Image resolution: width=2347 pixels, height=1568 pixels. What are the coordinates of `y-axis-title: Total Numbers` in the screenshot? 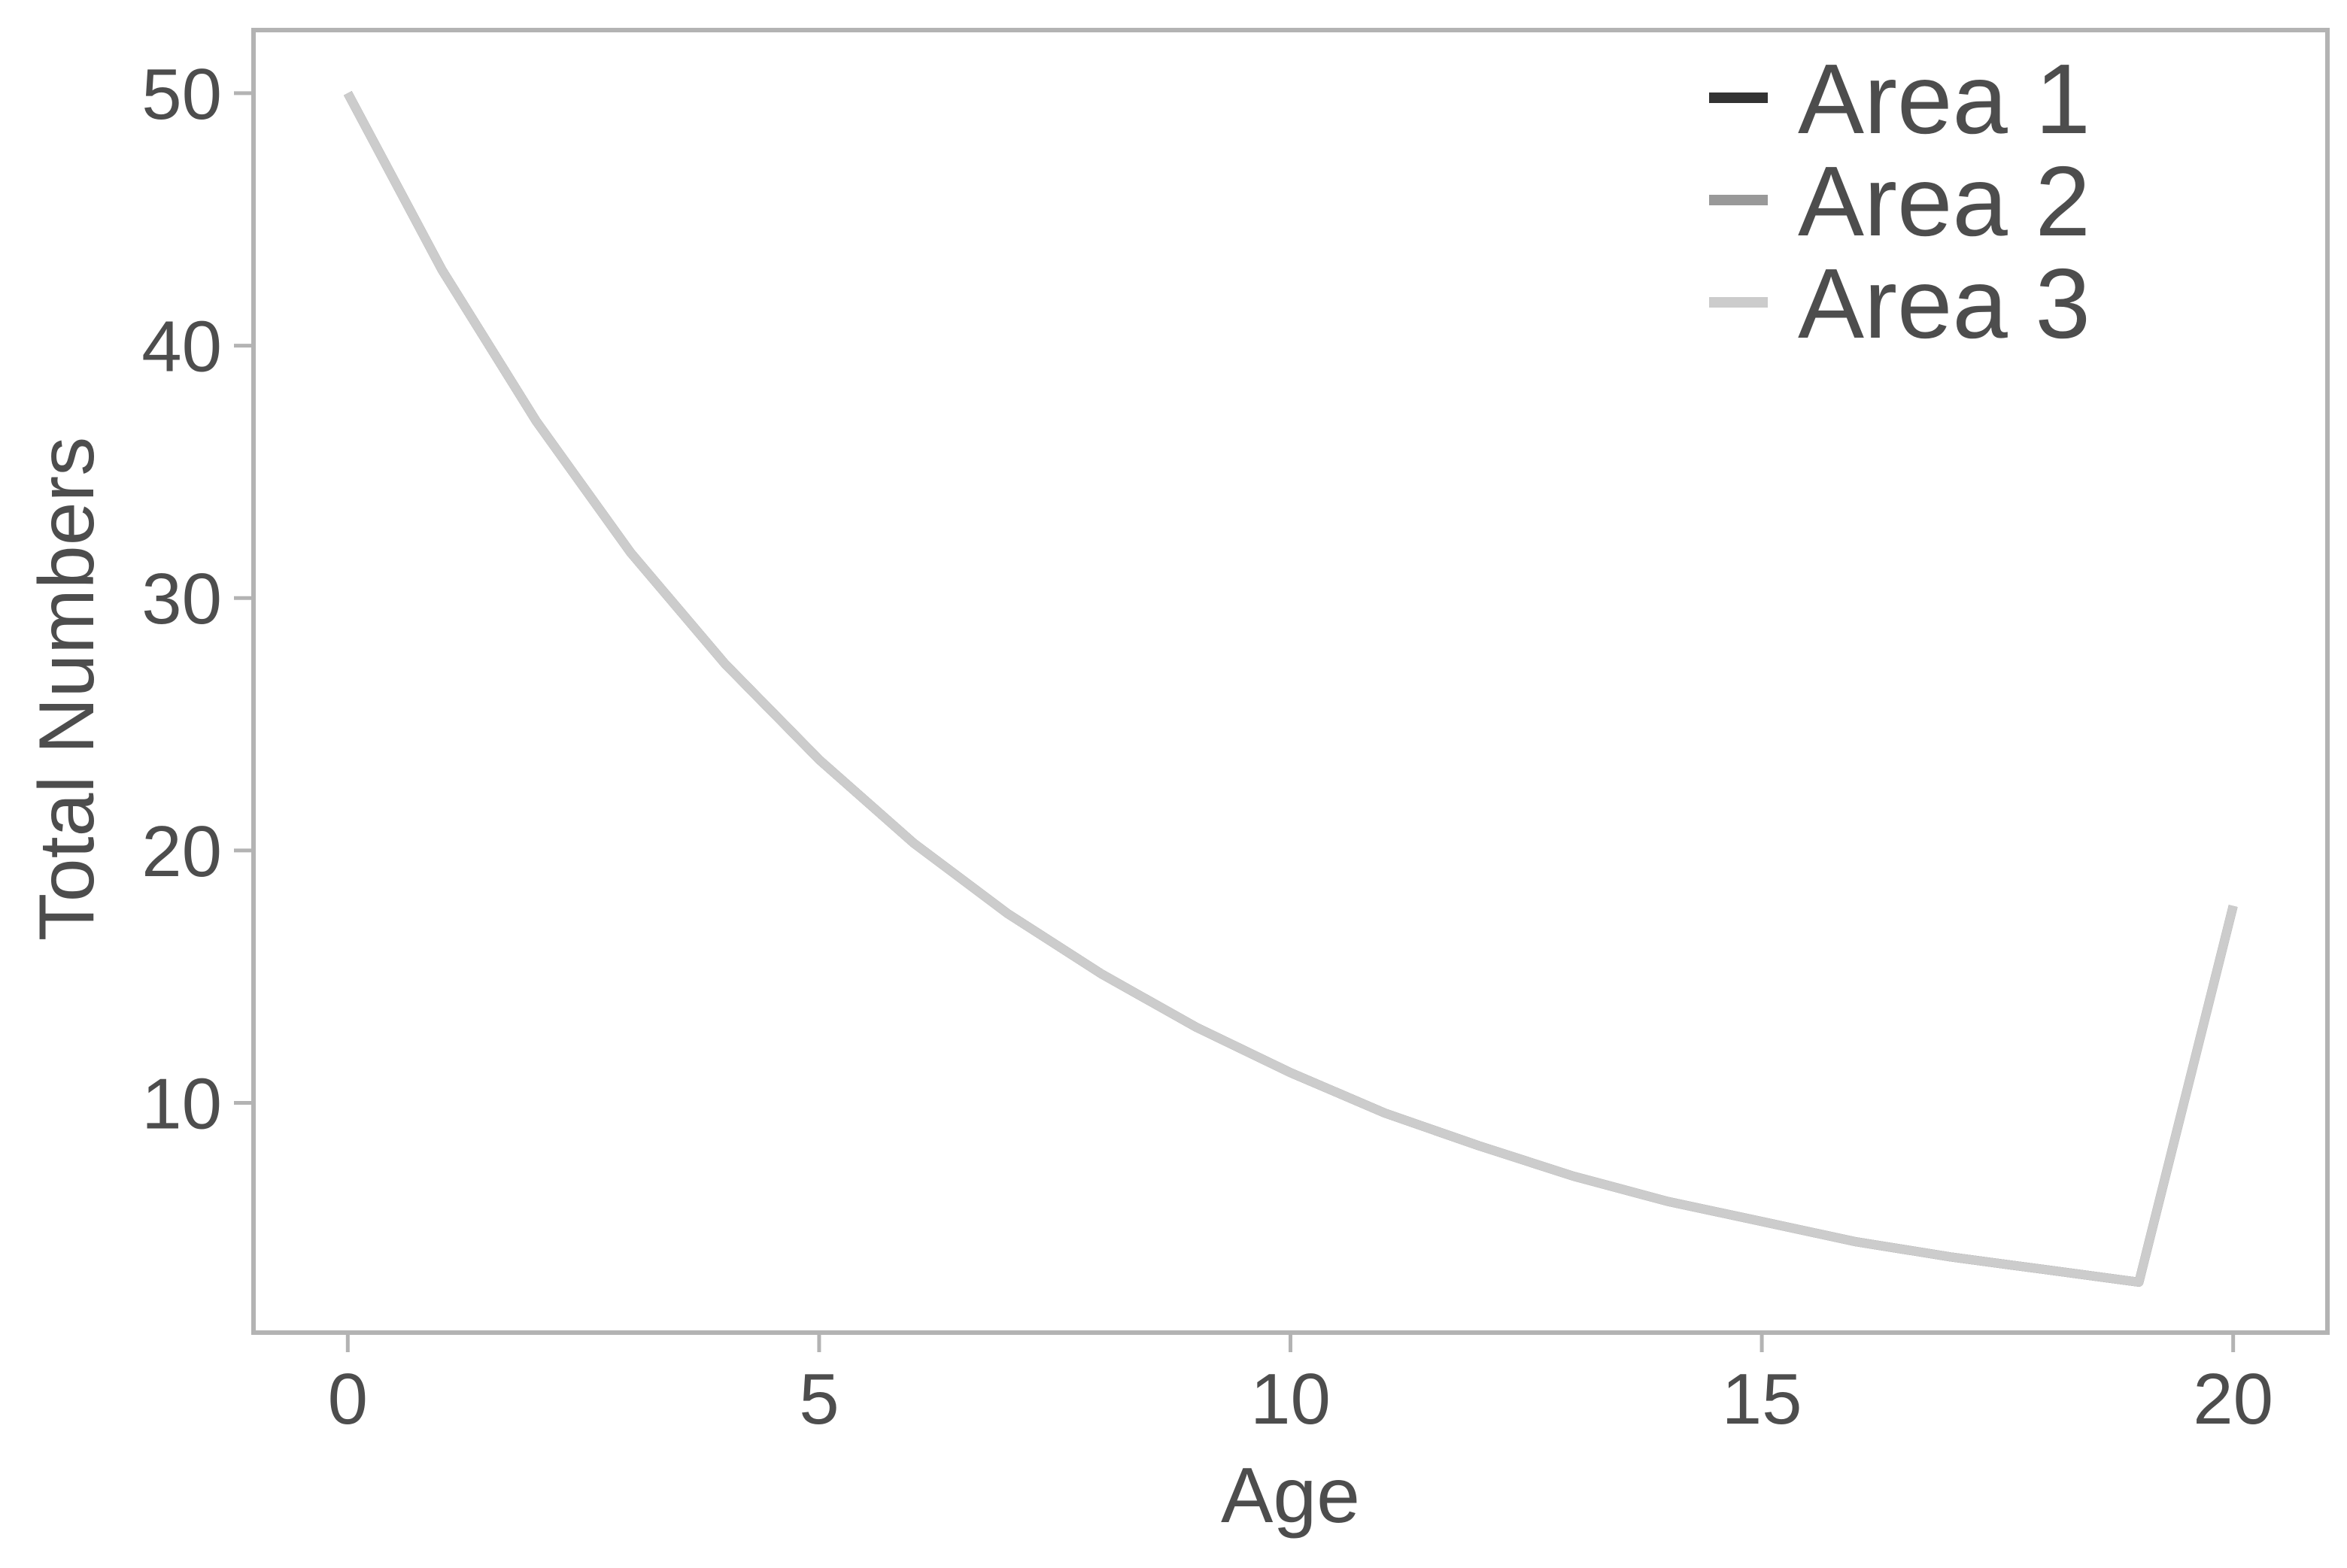 It's located at (67, 689).